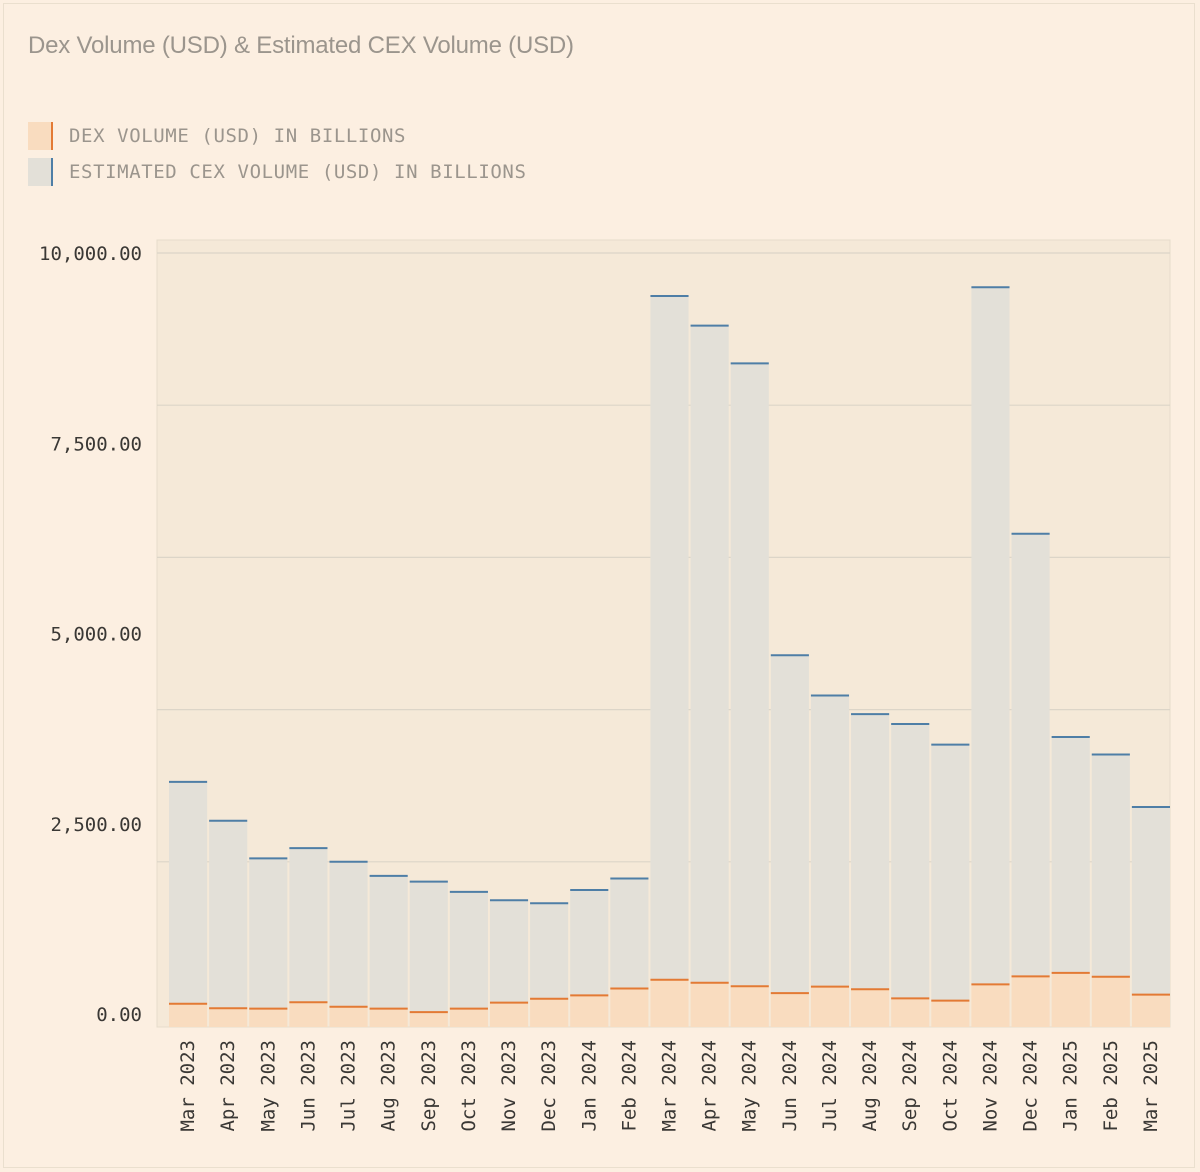 The image size is (1200, 1172). Describe the element at coordinates (790, 1086) in the screenshot. I see `x-tick-label: Jun 2024` at that location.